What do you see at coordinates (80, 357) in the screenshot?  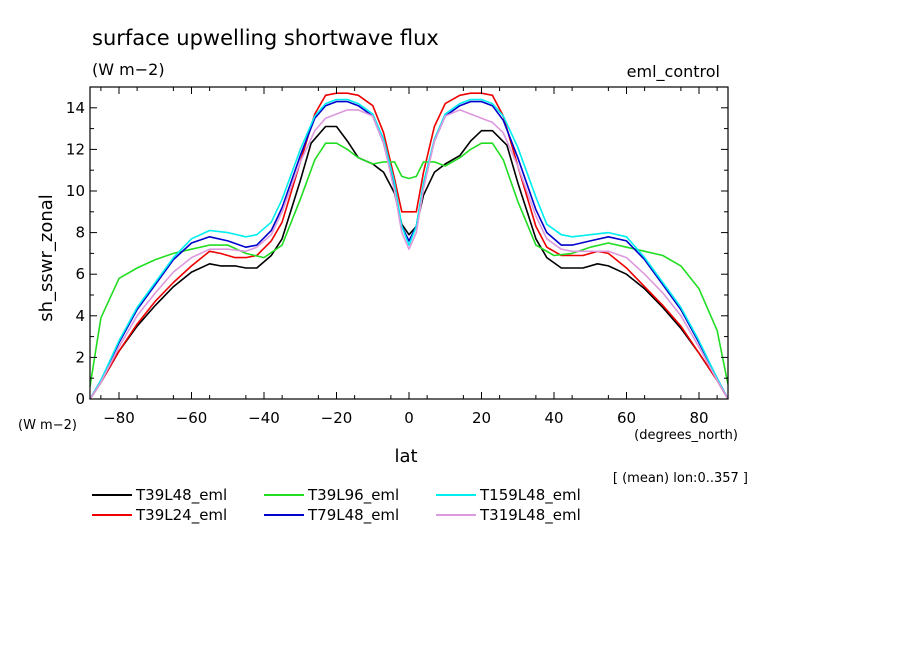 I see `y-tick-label: 2` at bounding box center [80, 357].